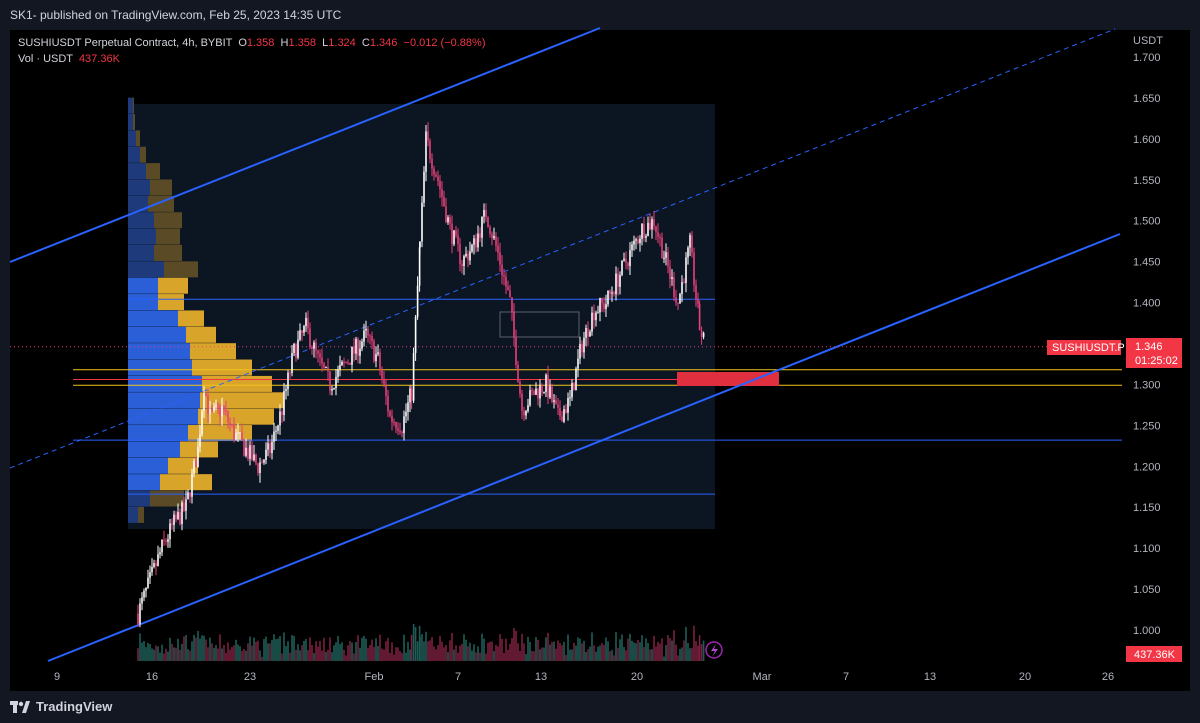 The width and height of the screenshot is (1200, 723). Describe the element at coordinates (444, 43) in the screenshot. I see `legend-change: −0.012 (−0.88%)` at that location.